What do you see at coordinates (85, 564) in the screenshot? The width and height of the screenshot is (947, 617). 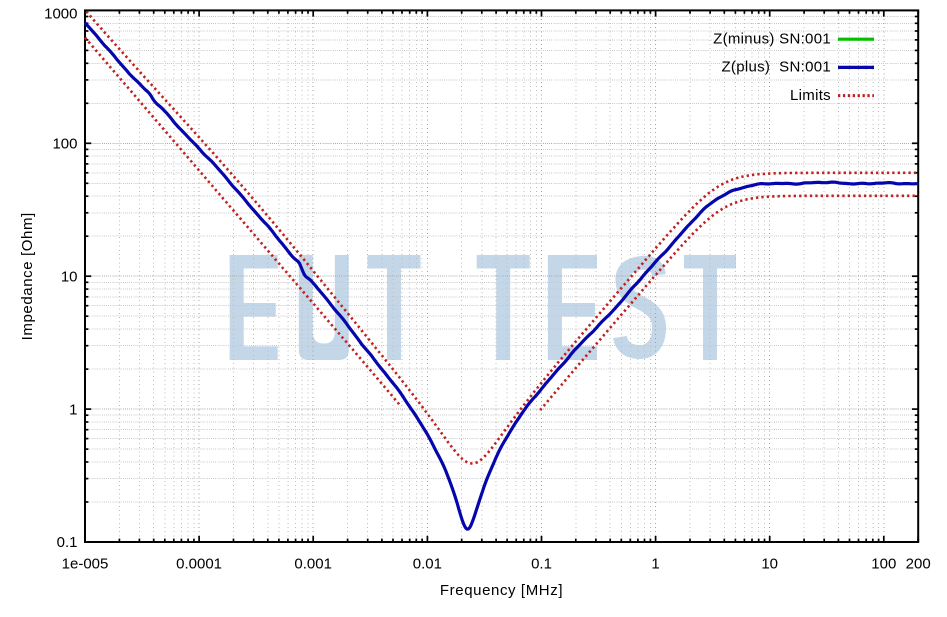 I see `svg-text: 1e-005` at bounding box center [85, 564].